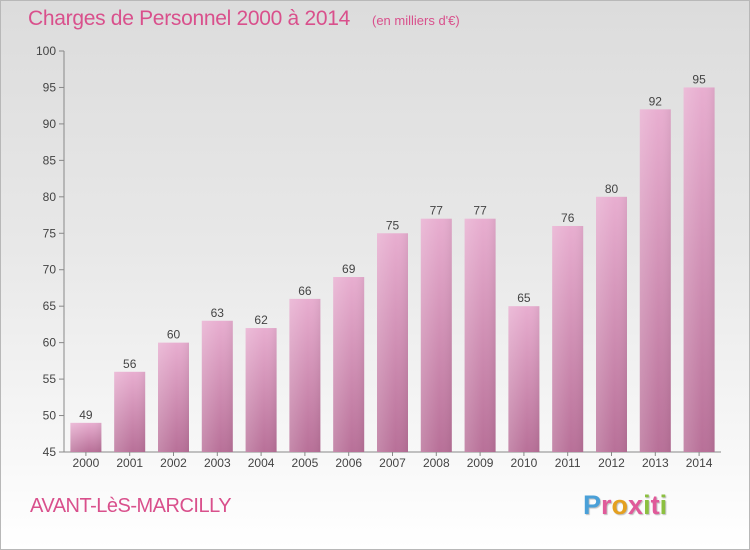 The height and width of the screenshot is (550, 750). What do you see at coordinates (217, 463) in the screenshot?
I see `x-tick-label: 2003` at bounding box center [217, 463].